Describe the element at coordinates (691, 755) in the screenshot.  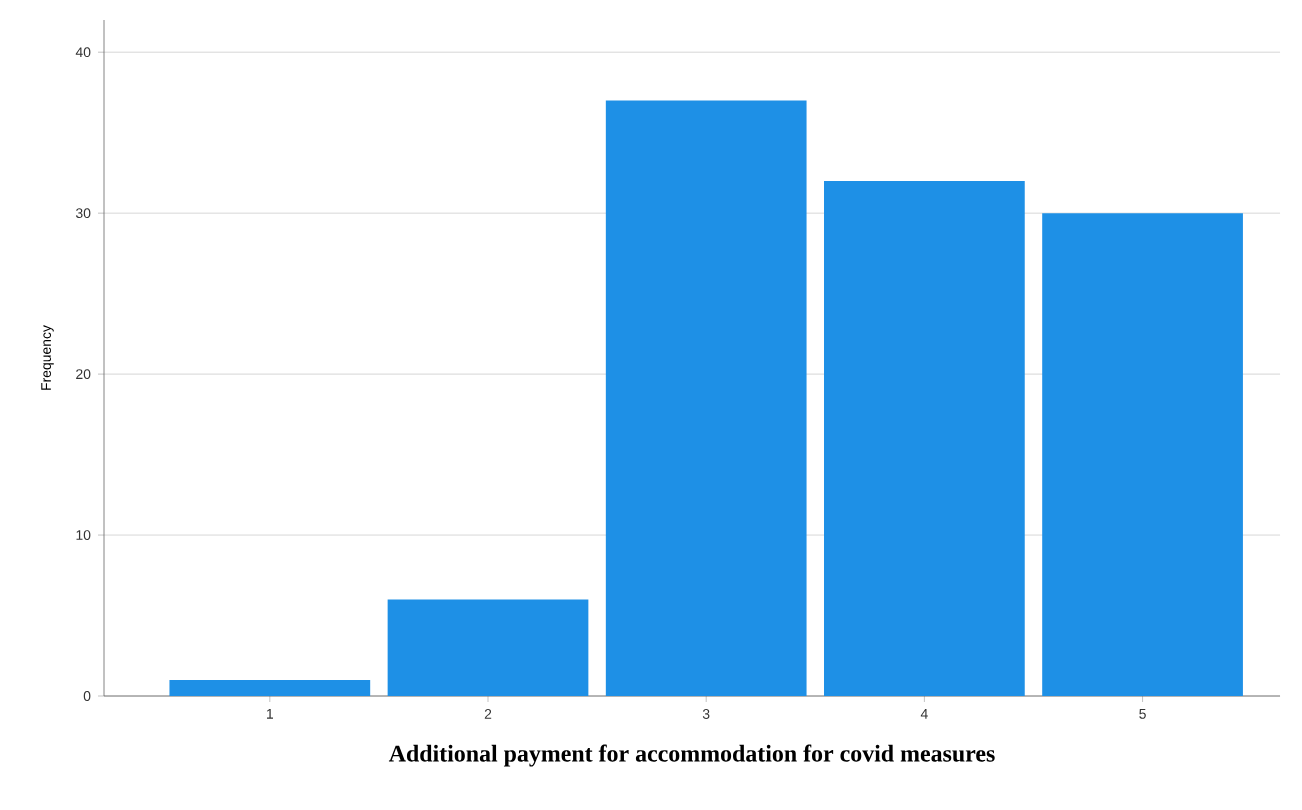
I see `x-axis-title: Additional payment for accommodation for covid measures` at that location.